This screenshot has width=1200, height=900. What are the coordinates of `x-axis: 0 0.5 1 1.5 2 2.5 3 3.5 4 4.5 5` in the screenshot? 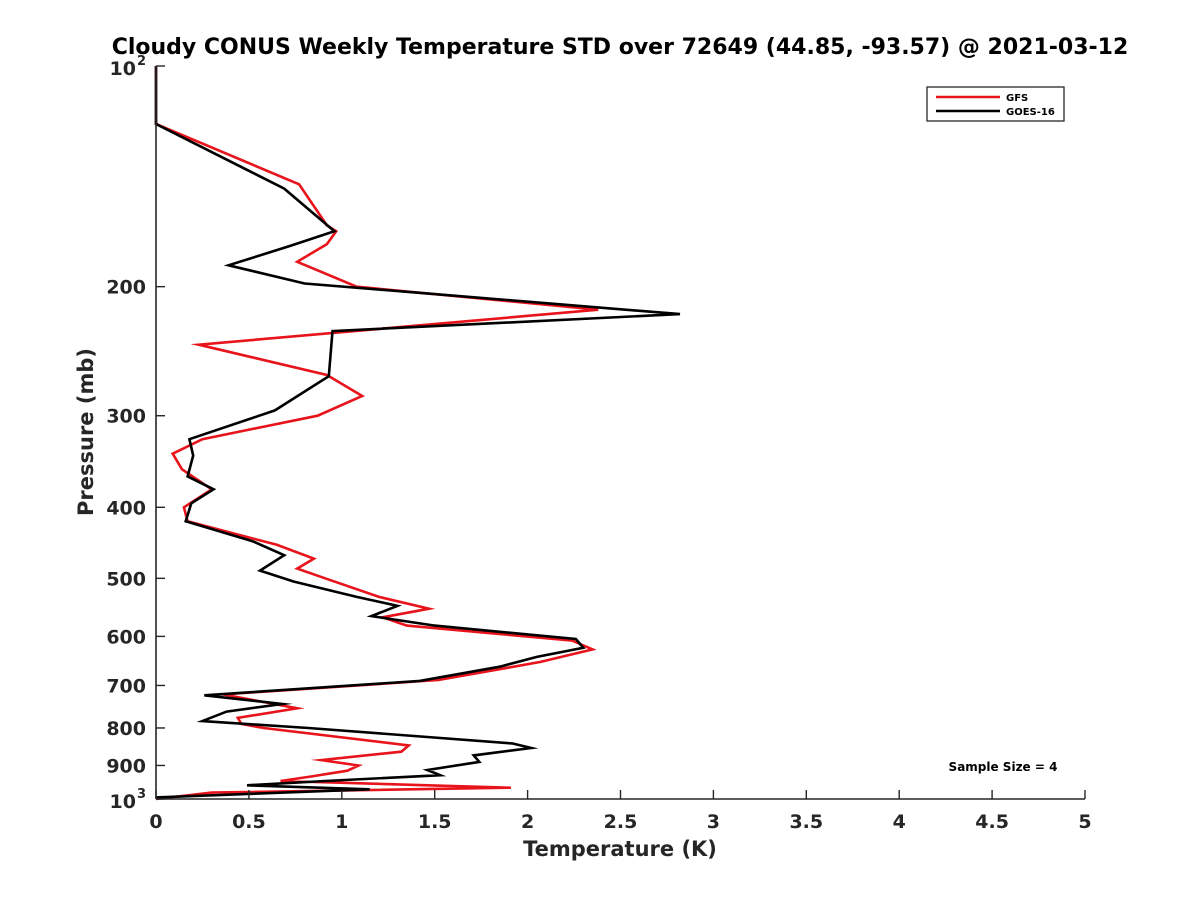 It's located at (620, 811).